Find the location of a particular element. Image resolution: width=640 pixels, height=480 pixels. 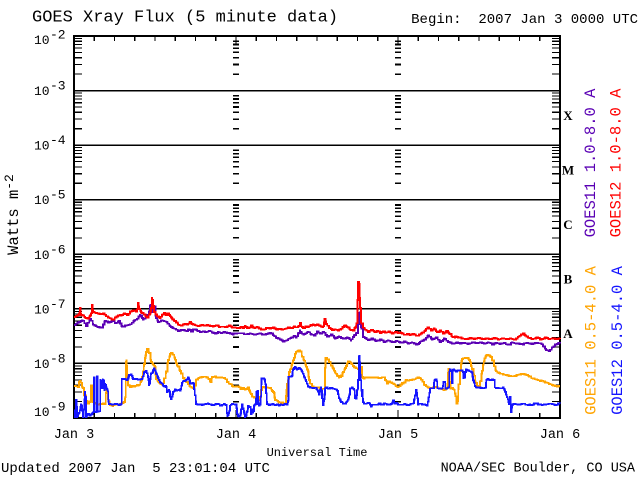

svg-text: Jan 5 is located at coordinates (398, 435).